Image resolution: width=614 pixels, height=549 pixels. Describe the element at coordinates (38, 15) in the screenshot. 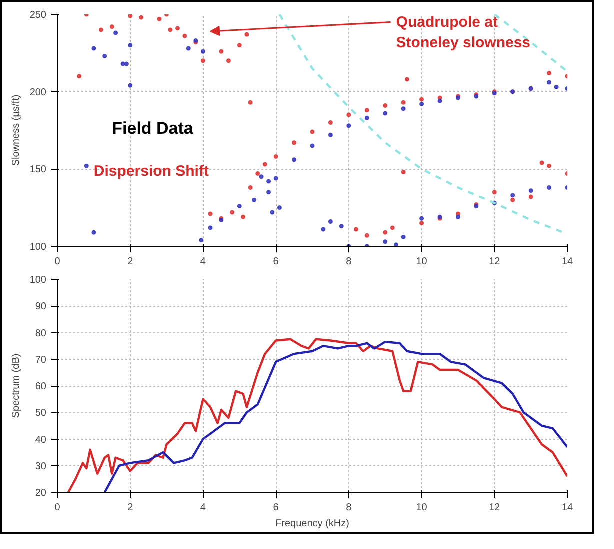

I see `y-tick-label: 250` at that location.